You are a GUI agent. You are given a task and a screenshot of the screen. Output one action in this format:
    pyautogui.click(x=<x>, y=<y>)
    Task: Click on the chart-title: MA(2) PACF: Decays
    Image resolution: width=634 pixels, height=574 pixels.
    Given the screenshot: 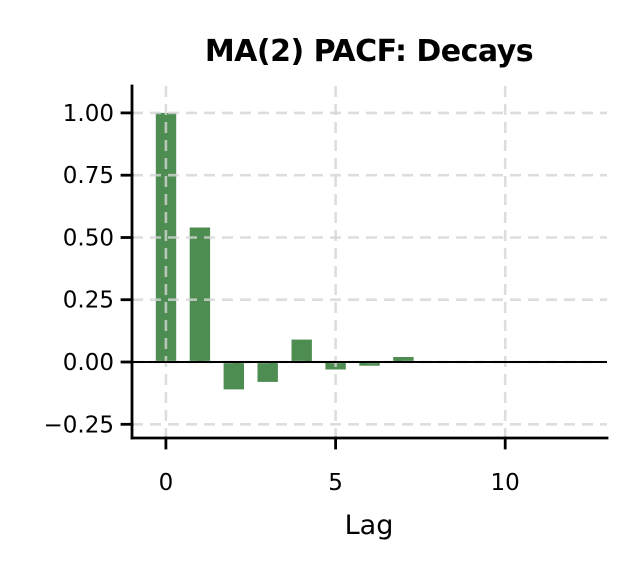 What is the action you would take?
    pyautogui.click(x=369, y=51)
    